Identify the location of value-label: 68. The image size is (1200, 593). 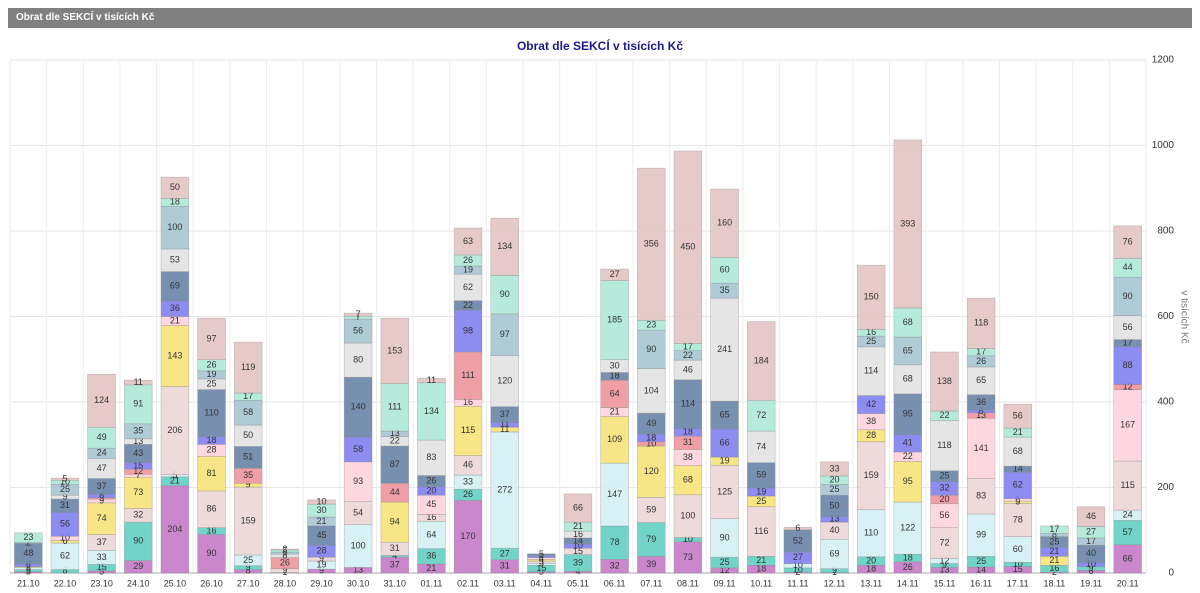
(1018, 451).